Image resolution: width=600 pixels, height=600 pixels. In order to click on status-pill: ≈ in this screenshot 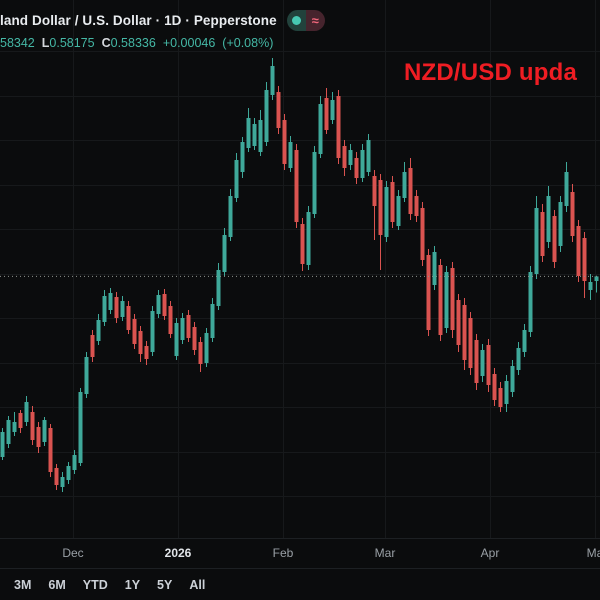, I will do `click(305, 20)`.